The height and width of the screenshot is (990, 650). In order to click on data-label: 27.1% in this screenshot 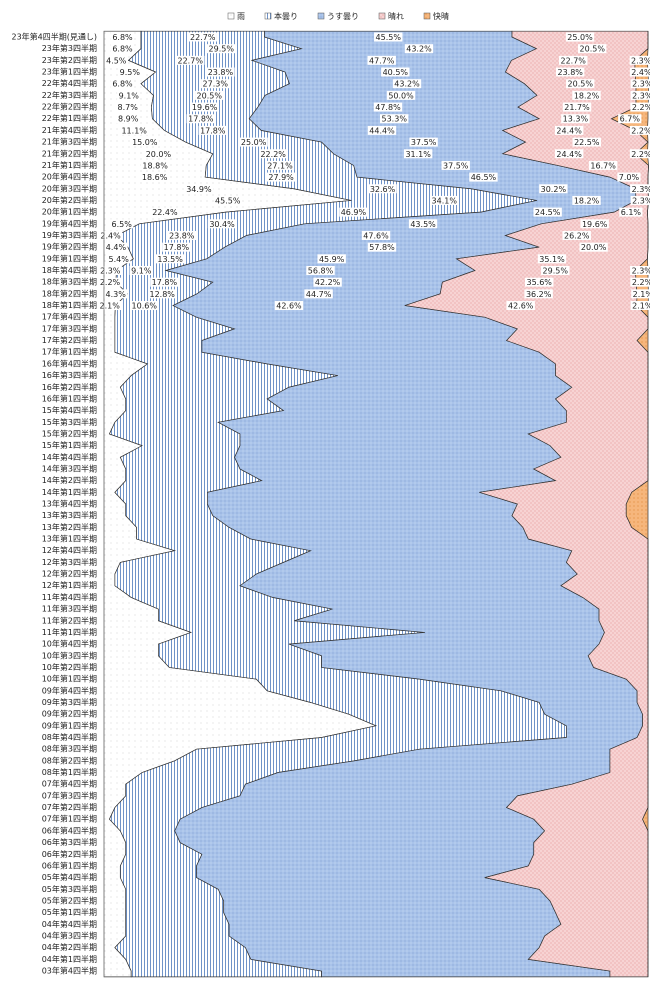, I will do `click(280, 165)`.